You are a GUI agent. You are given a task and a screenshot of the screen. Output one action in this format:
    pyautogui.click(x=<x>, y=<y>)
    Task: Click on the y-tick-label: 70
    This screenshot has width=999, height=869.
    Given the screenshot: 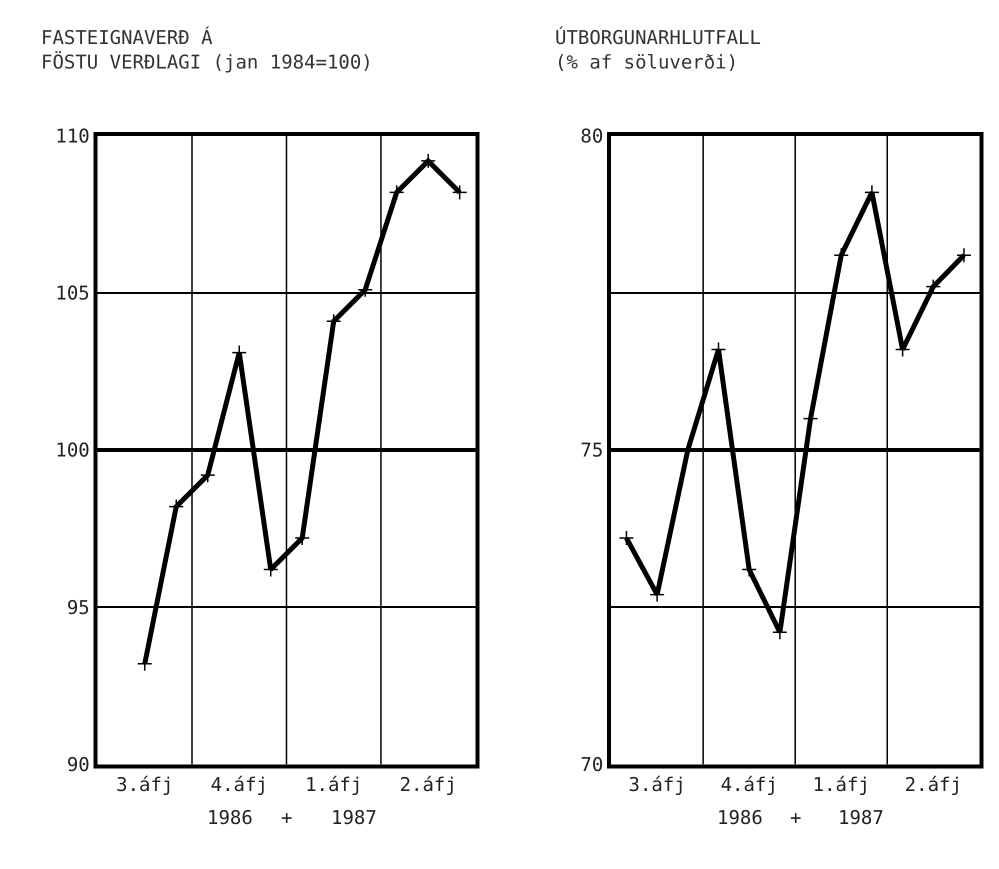 What is the action you would take?
    pyautogui.click(x=592, y=765)
    